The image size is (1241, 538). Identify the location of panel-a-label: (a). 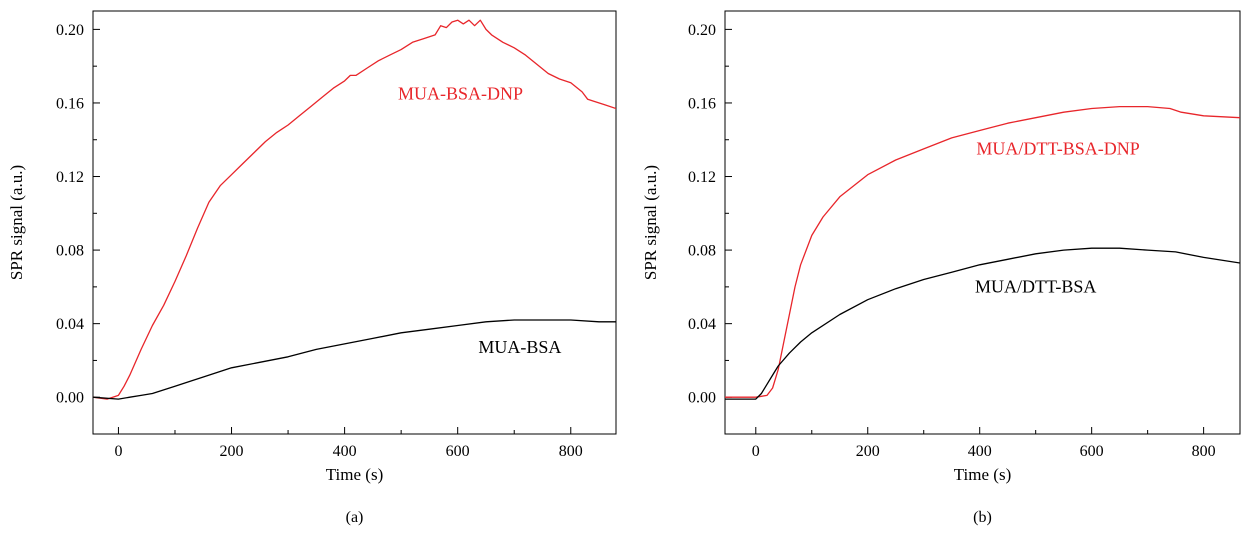
(355, 517).